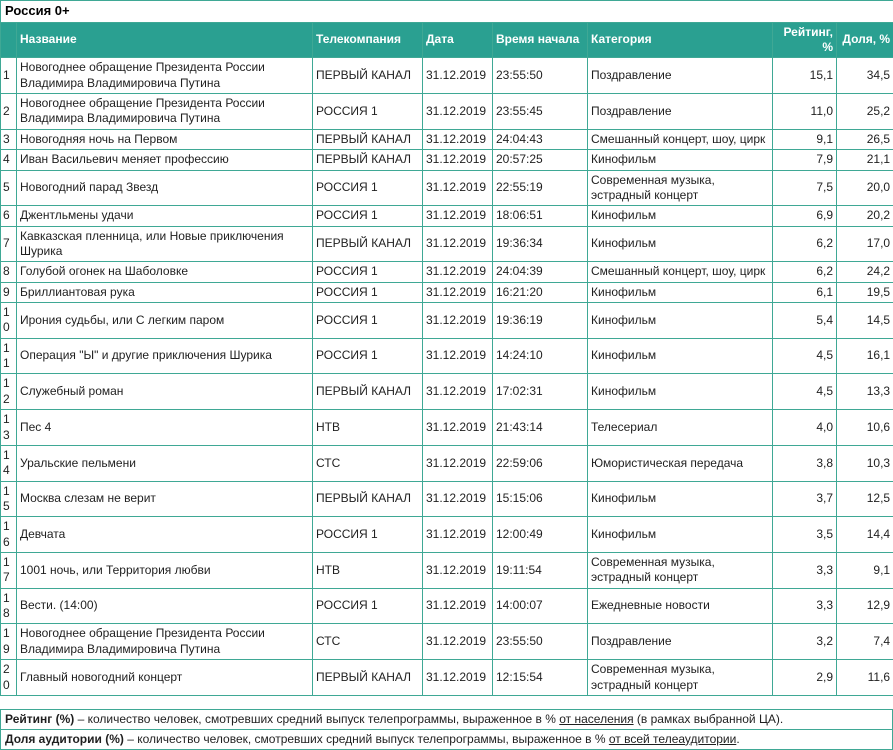  What do you see at coordinates (64, 739) in the screenshot?
I see `note-text: Доля аудитории (%)` at bounding box center [64, 739].